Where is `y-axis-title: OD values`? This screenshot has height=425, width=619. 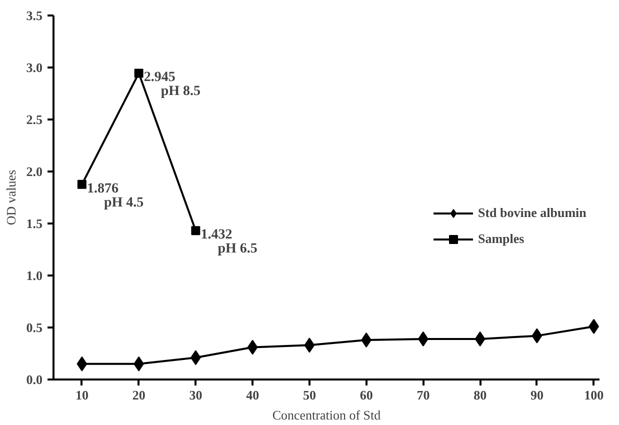
y-axis-title: OD values is located at coordinates (10, 198).